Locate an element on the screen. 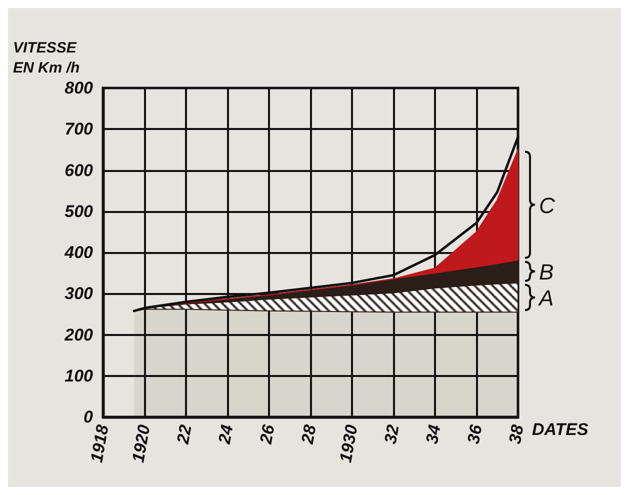 The height and width of the screenshot is (495, 629). x-tick-label: 34 is located at coordinates (433, 434).